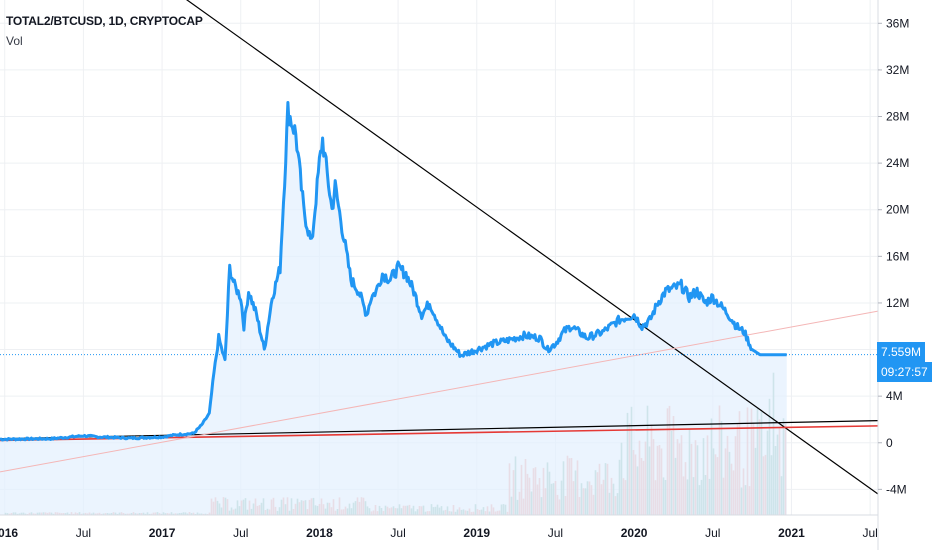 This screenshot has height=550, width=932. I want to click on x-tick-label: 2016, so click(9, 533).